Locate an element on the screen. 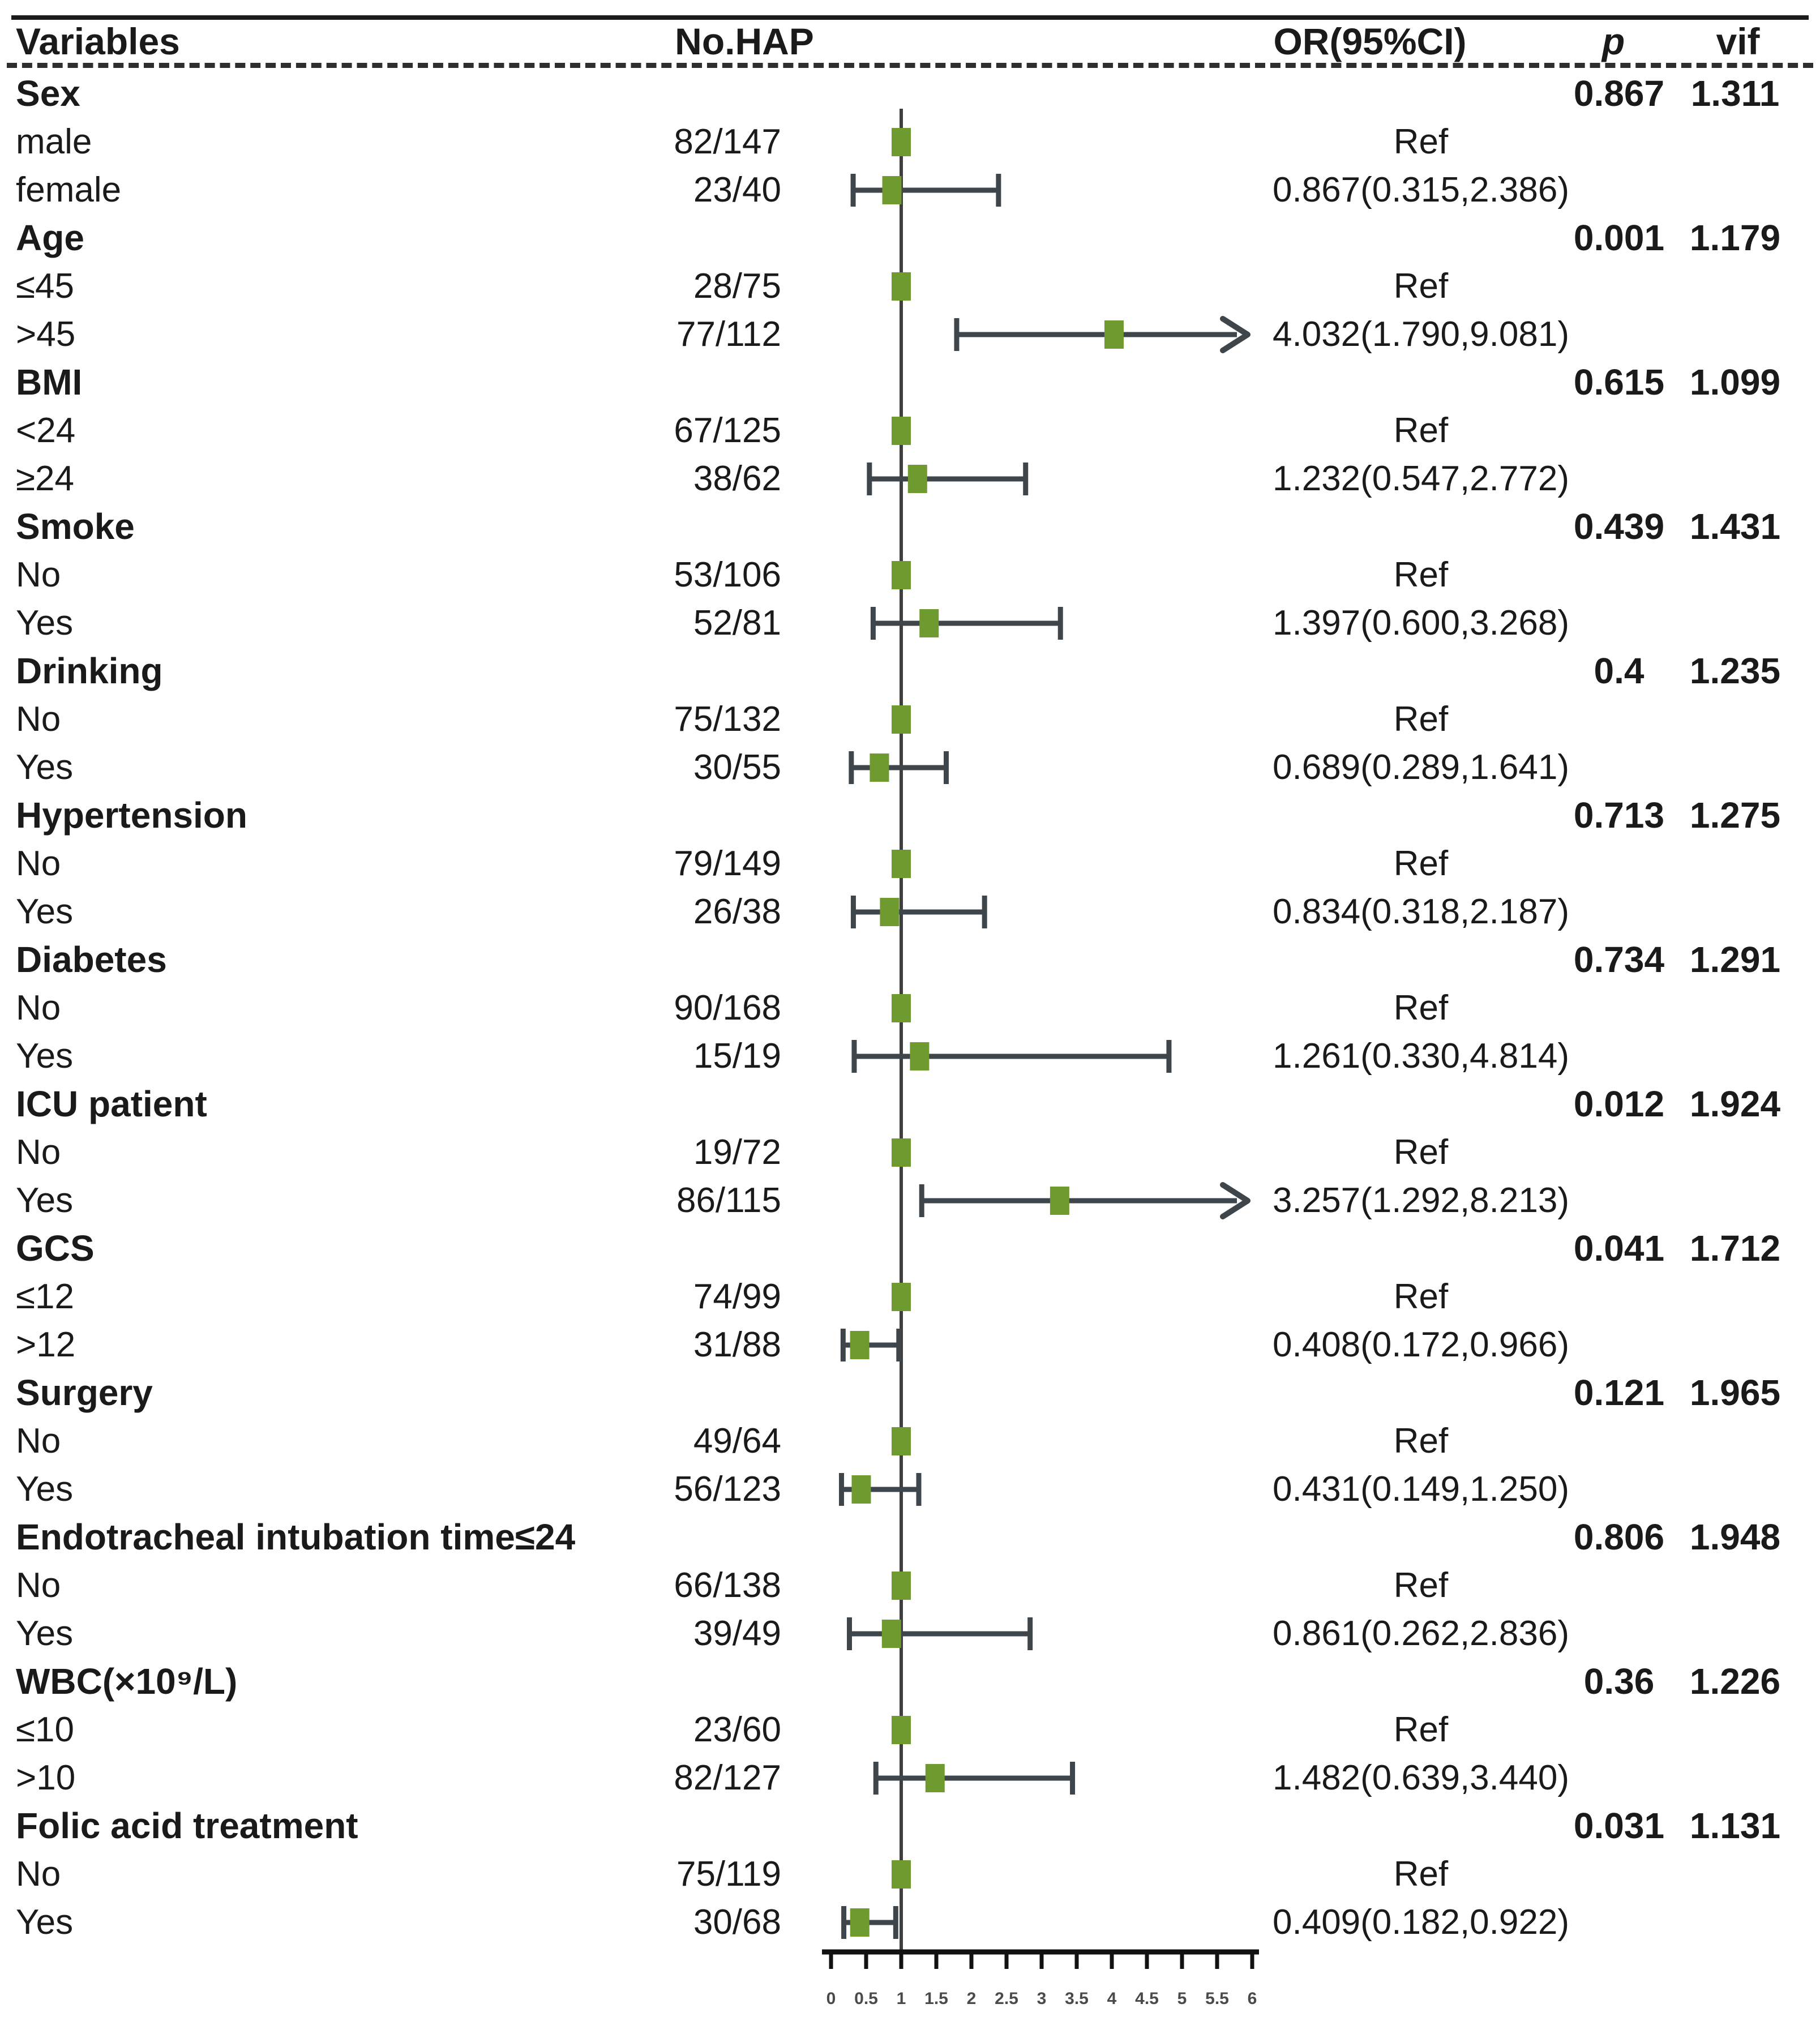 The image size is (1820, 2021). row-no-hap: 75/132 is located at coordinates (727, 719).